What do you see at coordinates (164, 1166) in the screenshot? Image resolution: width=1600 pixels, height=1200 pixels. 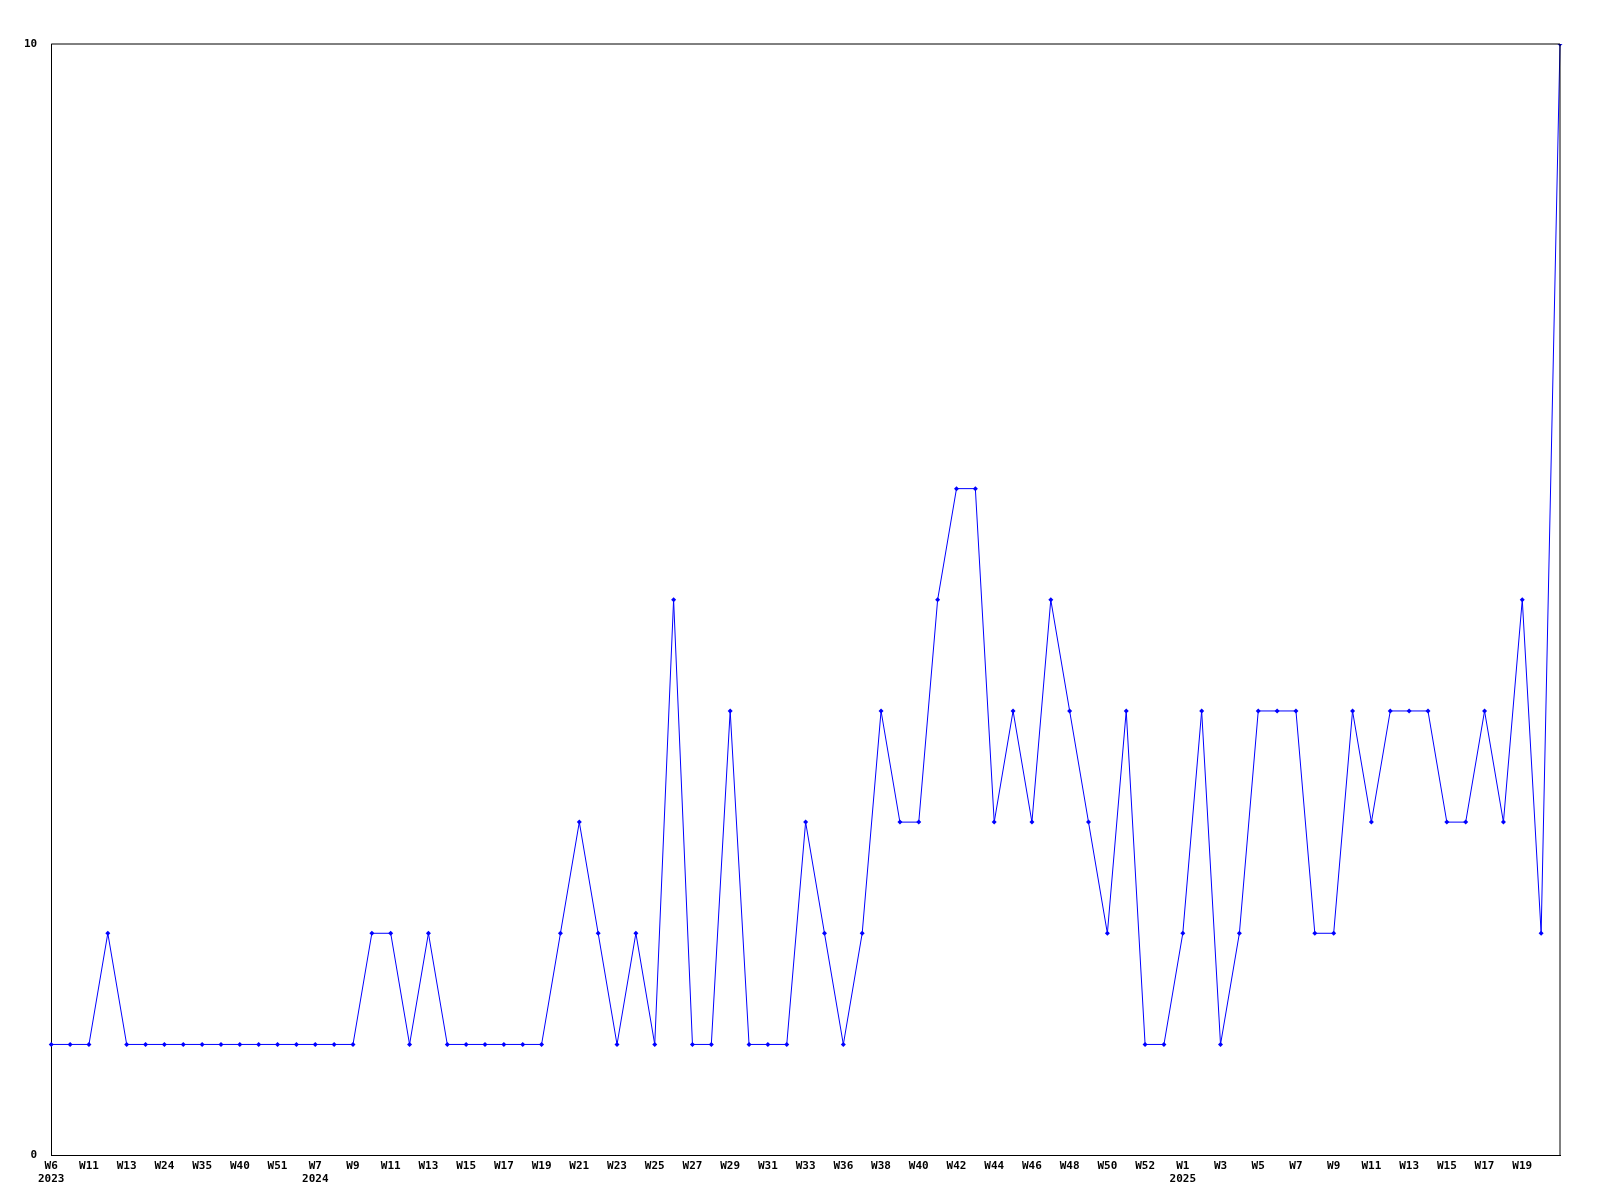 I see `x-tick-label: W24` at bounding box center [164, 1166].